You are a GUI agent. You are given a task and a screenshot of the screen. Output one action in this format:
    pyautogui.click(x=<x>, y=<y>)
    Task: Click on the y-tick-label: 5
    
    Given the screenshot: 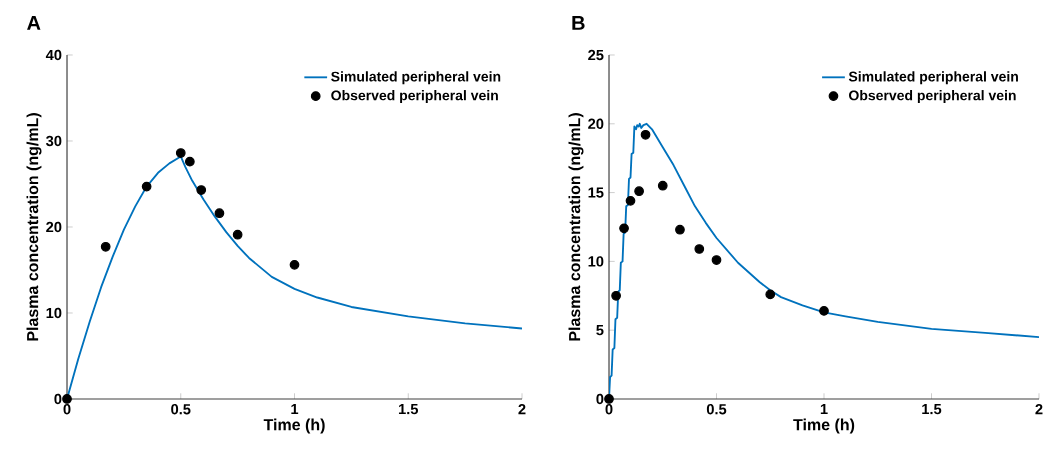 What is the action you would take?
    pyautogui.click(x=600, y=330)
    